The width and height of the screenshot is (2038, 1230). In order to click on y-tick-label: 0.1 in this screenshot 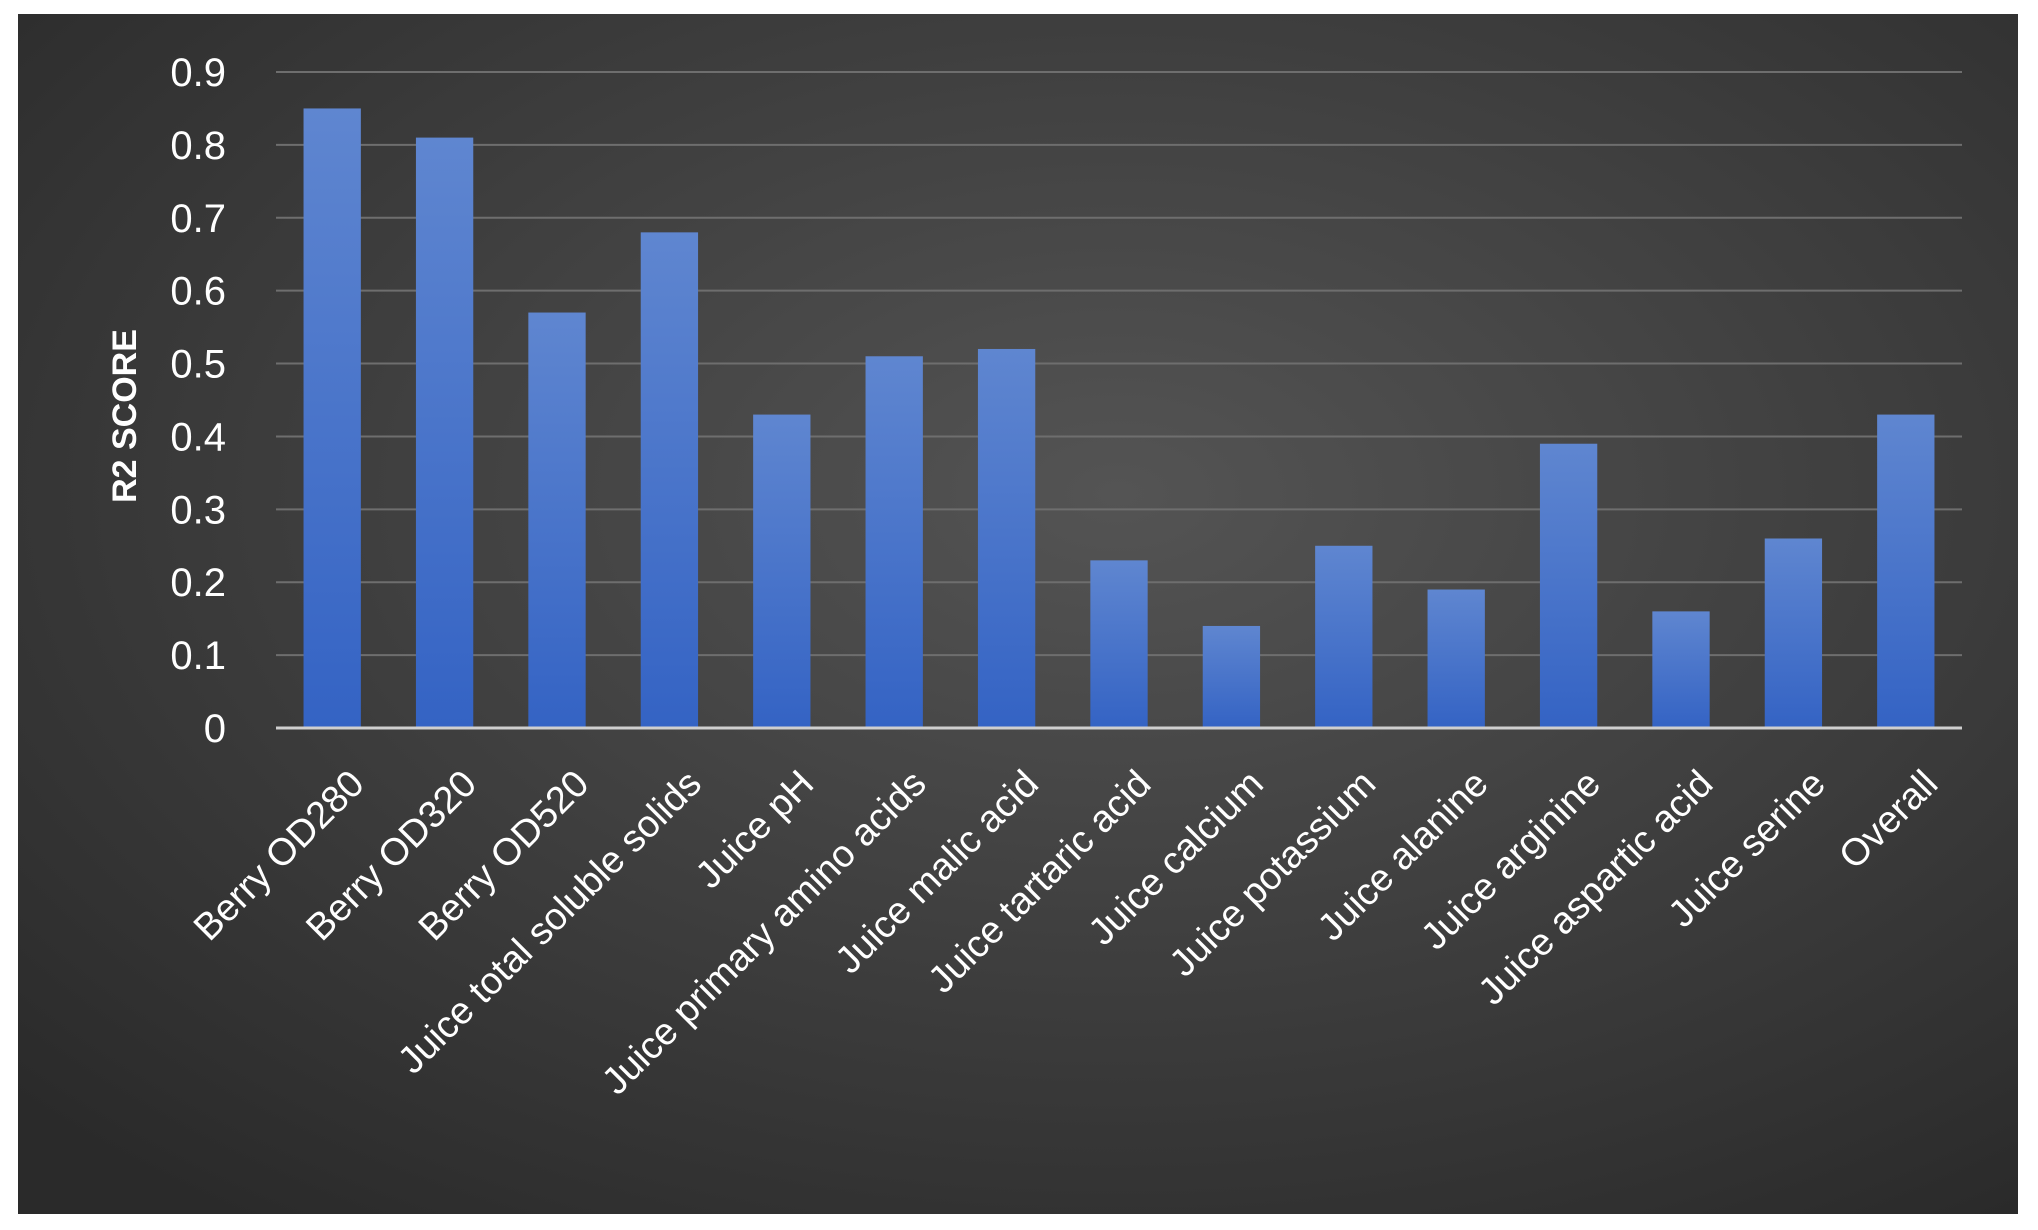, I will do `click(198, 656)`.